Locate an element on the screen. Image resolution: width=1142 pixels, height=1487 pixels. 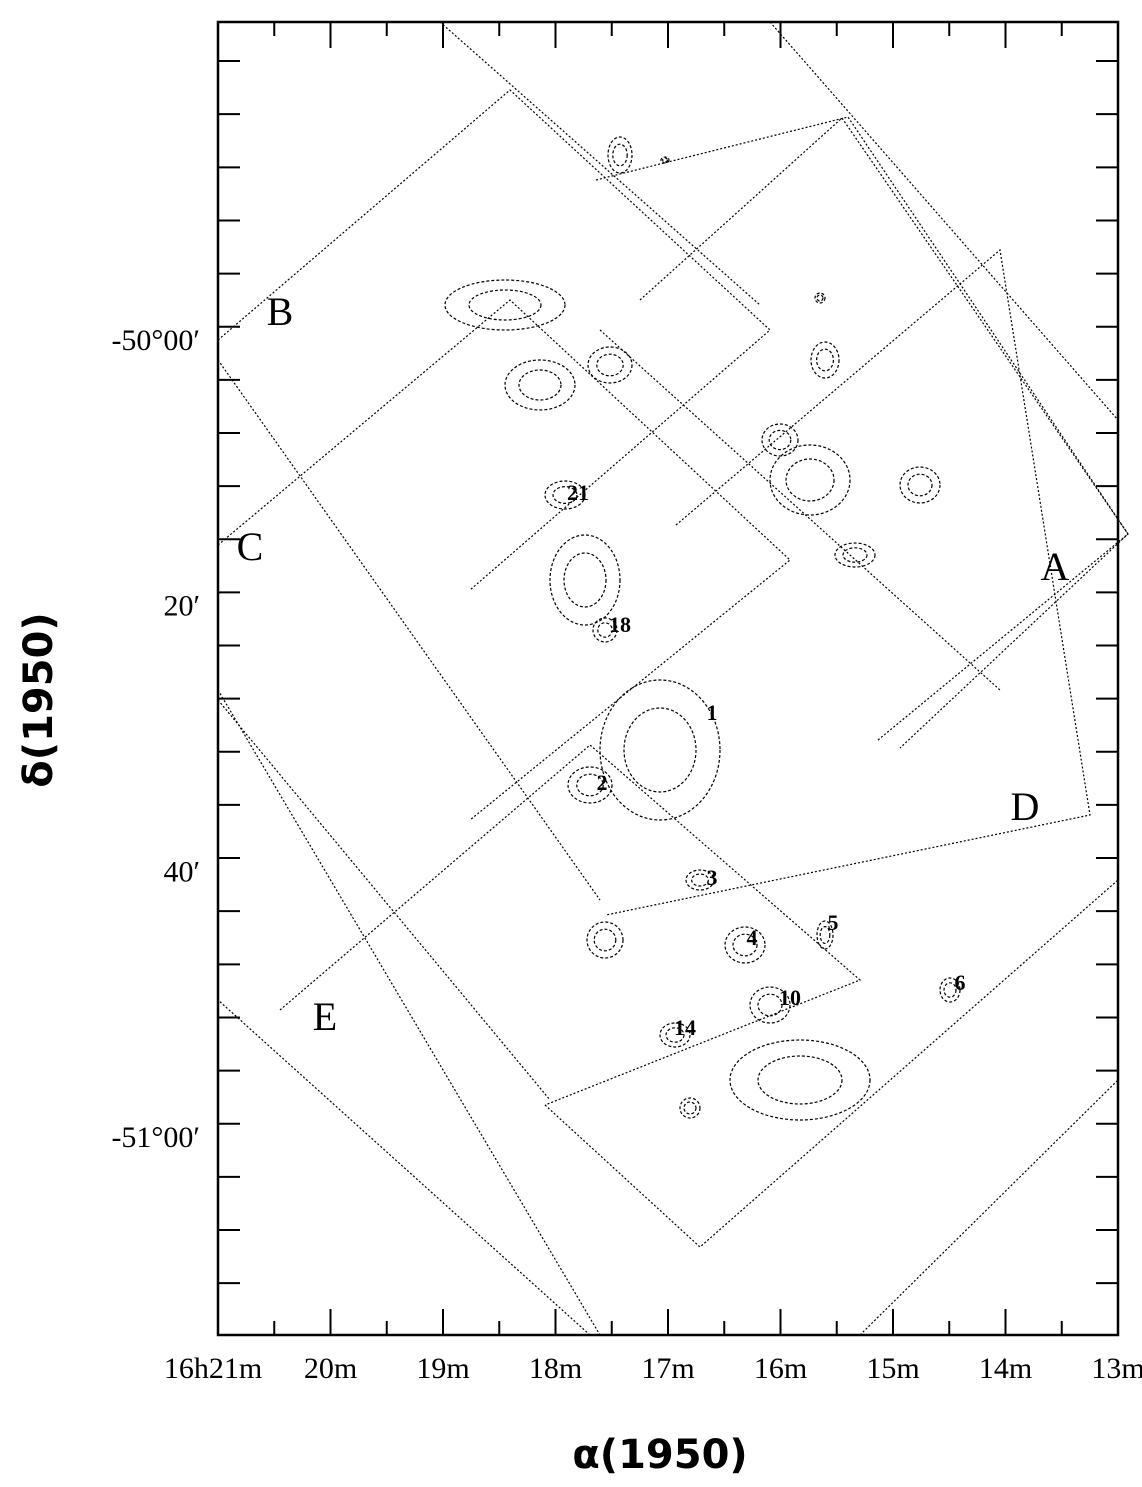
source-label: 1 is located at coordinates (712, 712).